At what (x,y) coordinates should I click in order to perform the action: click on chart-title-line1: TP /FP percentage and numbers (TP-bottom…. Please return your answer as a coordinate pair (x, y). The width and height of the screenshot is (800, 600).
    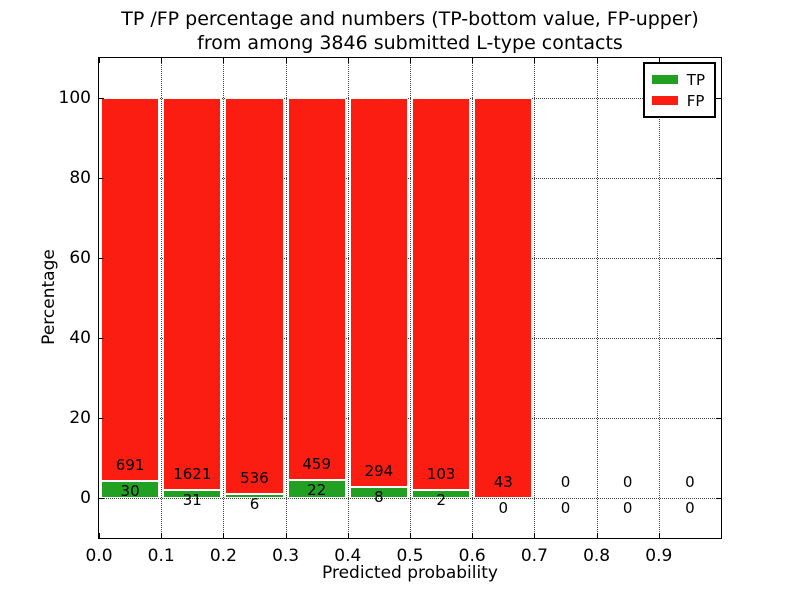
    Looking at the image, I should click on (410, 19).